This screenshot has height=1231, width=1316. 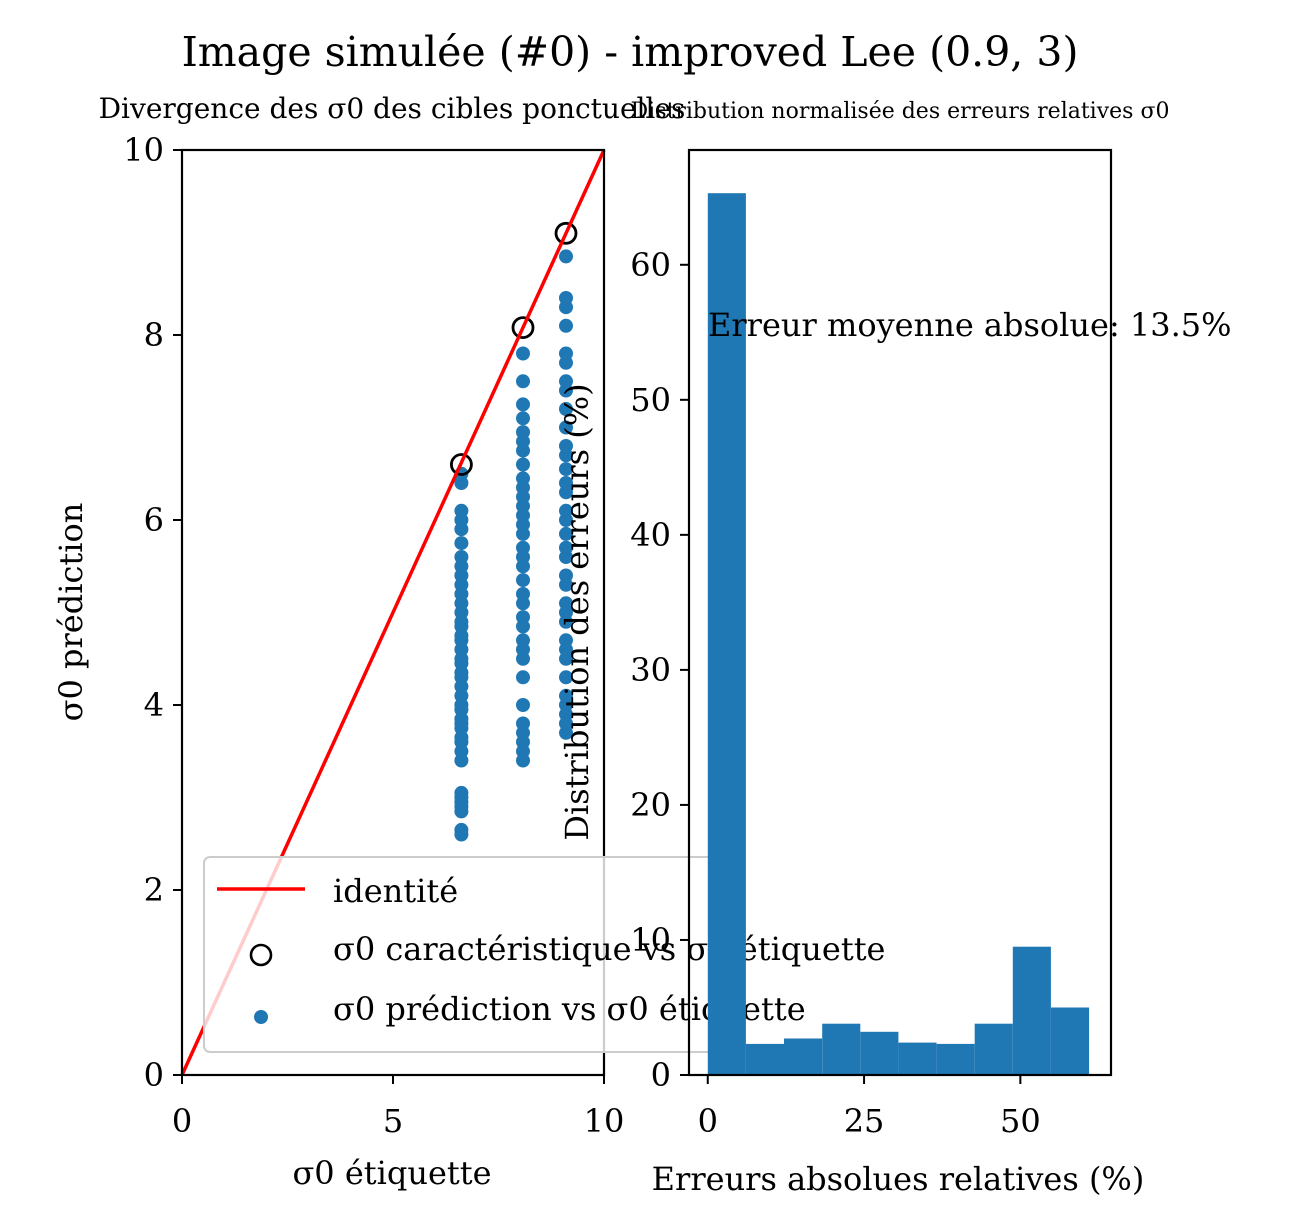 I want to click on scatter-title: Divergence des σ0 des cibles ponctuelles, so click(x=392, y=108).